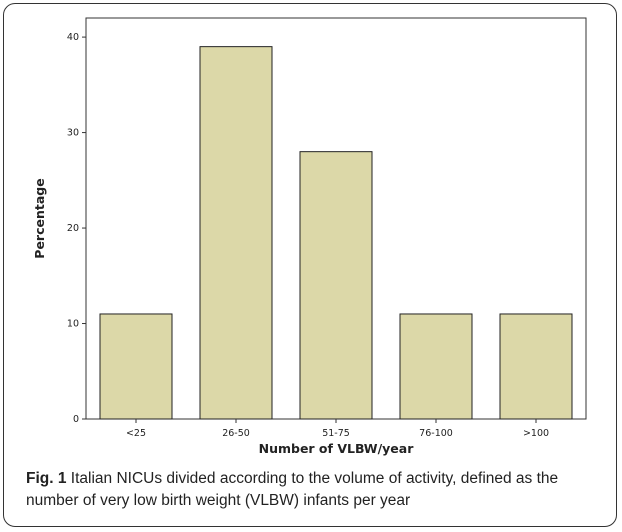 The image size is (622, 532). Describe the element at coordinates (73, 228) in the screenshot. I see `y-tick-label: 20` at that location.